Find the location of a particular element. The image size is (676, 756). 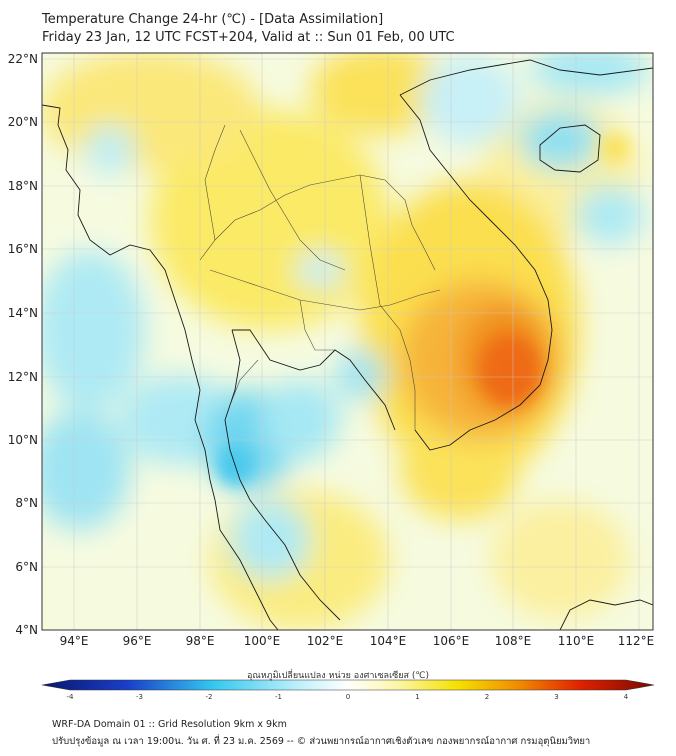

colorbar-tick: 2 is located at coordinates (487, 697).